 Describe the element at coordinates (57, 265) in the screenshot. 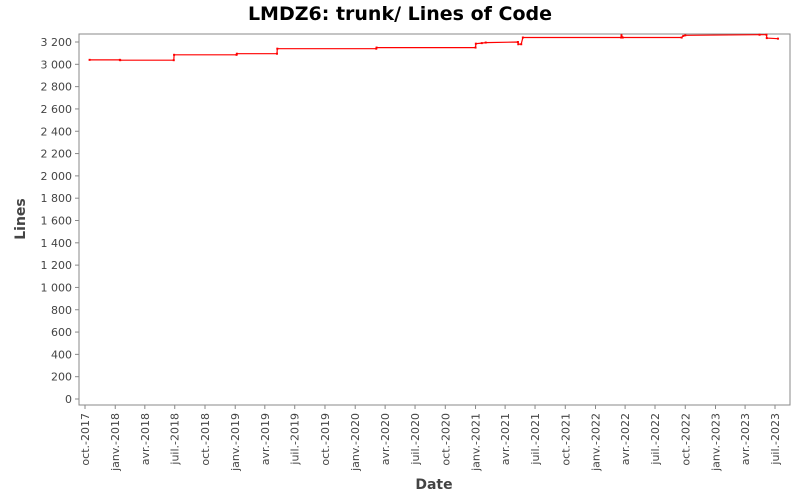

I see `y-tick-label: 1 200` at that location.